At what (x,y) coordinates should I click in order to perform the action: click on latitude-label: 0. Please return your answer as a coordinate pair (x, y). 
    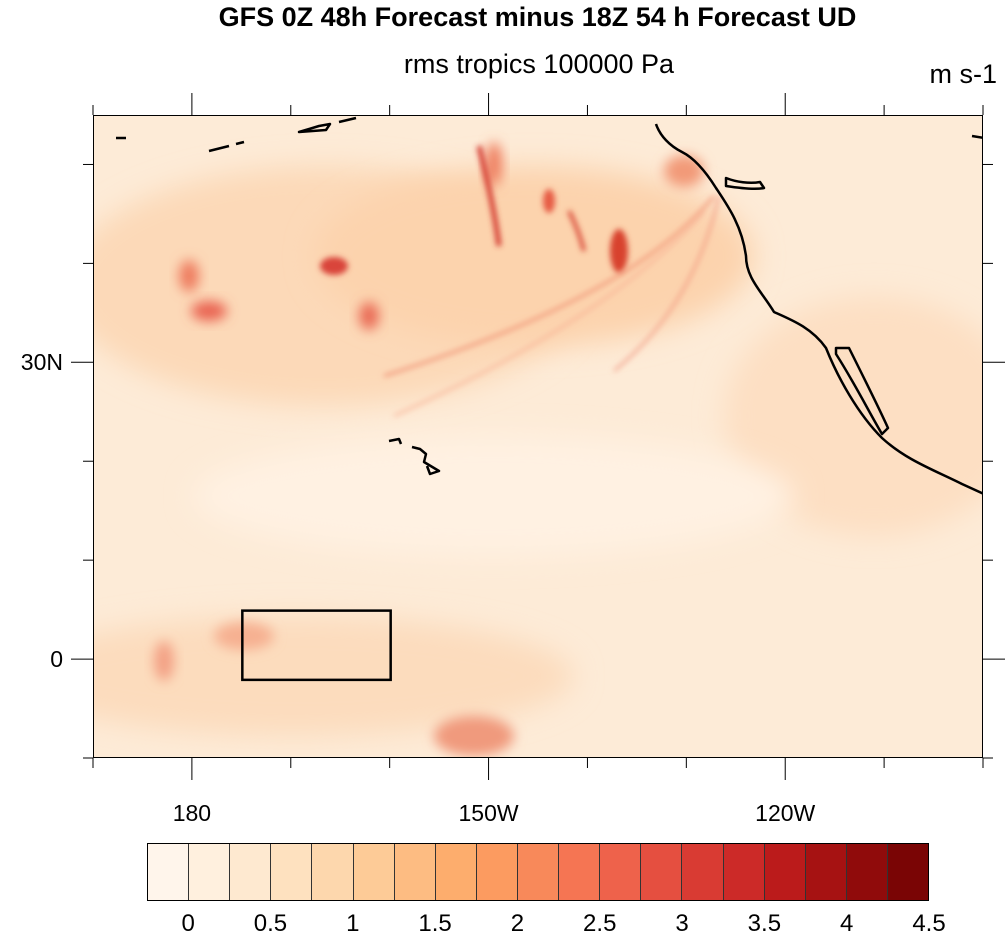
    Looking at the image, I should click on (56, 659).